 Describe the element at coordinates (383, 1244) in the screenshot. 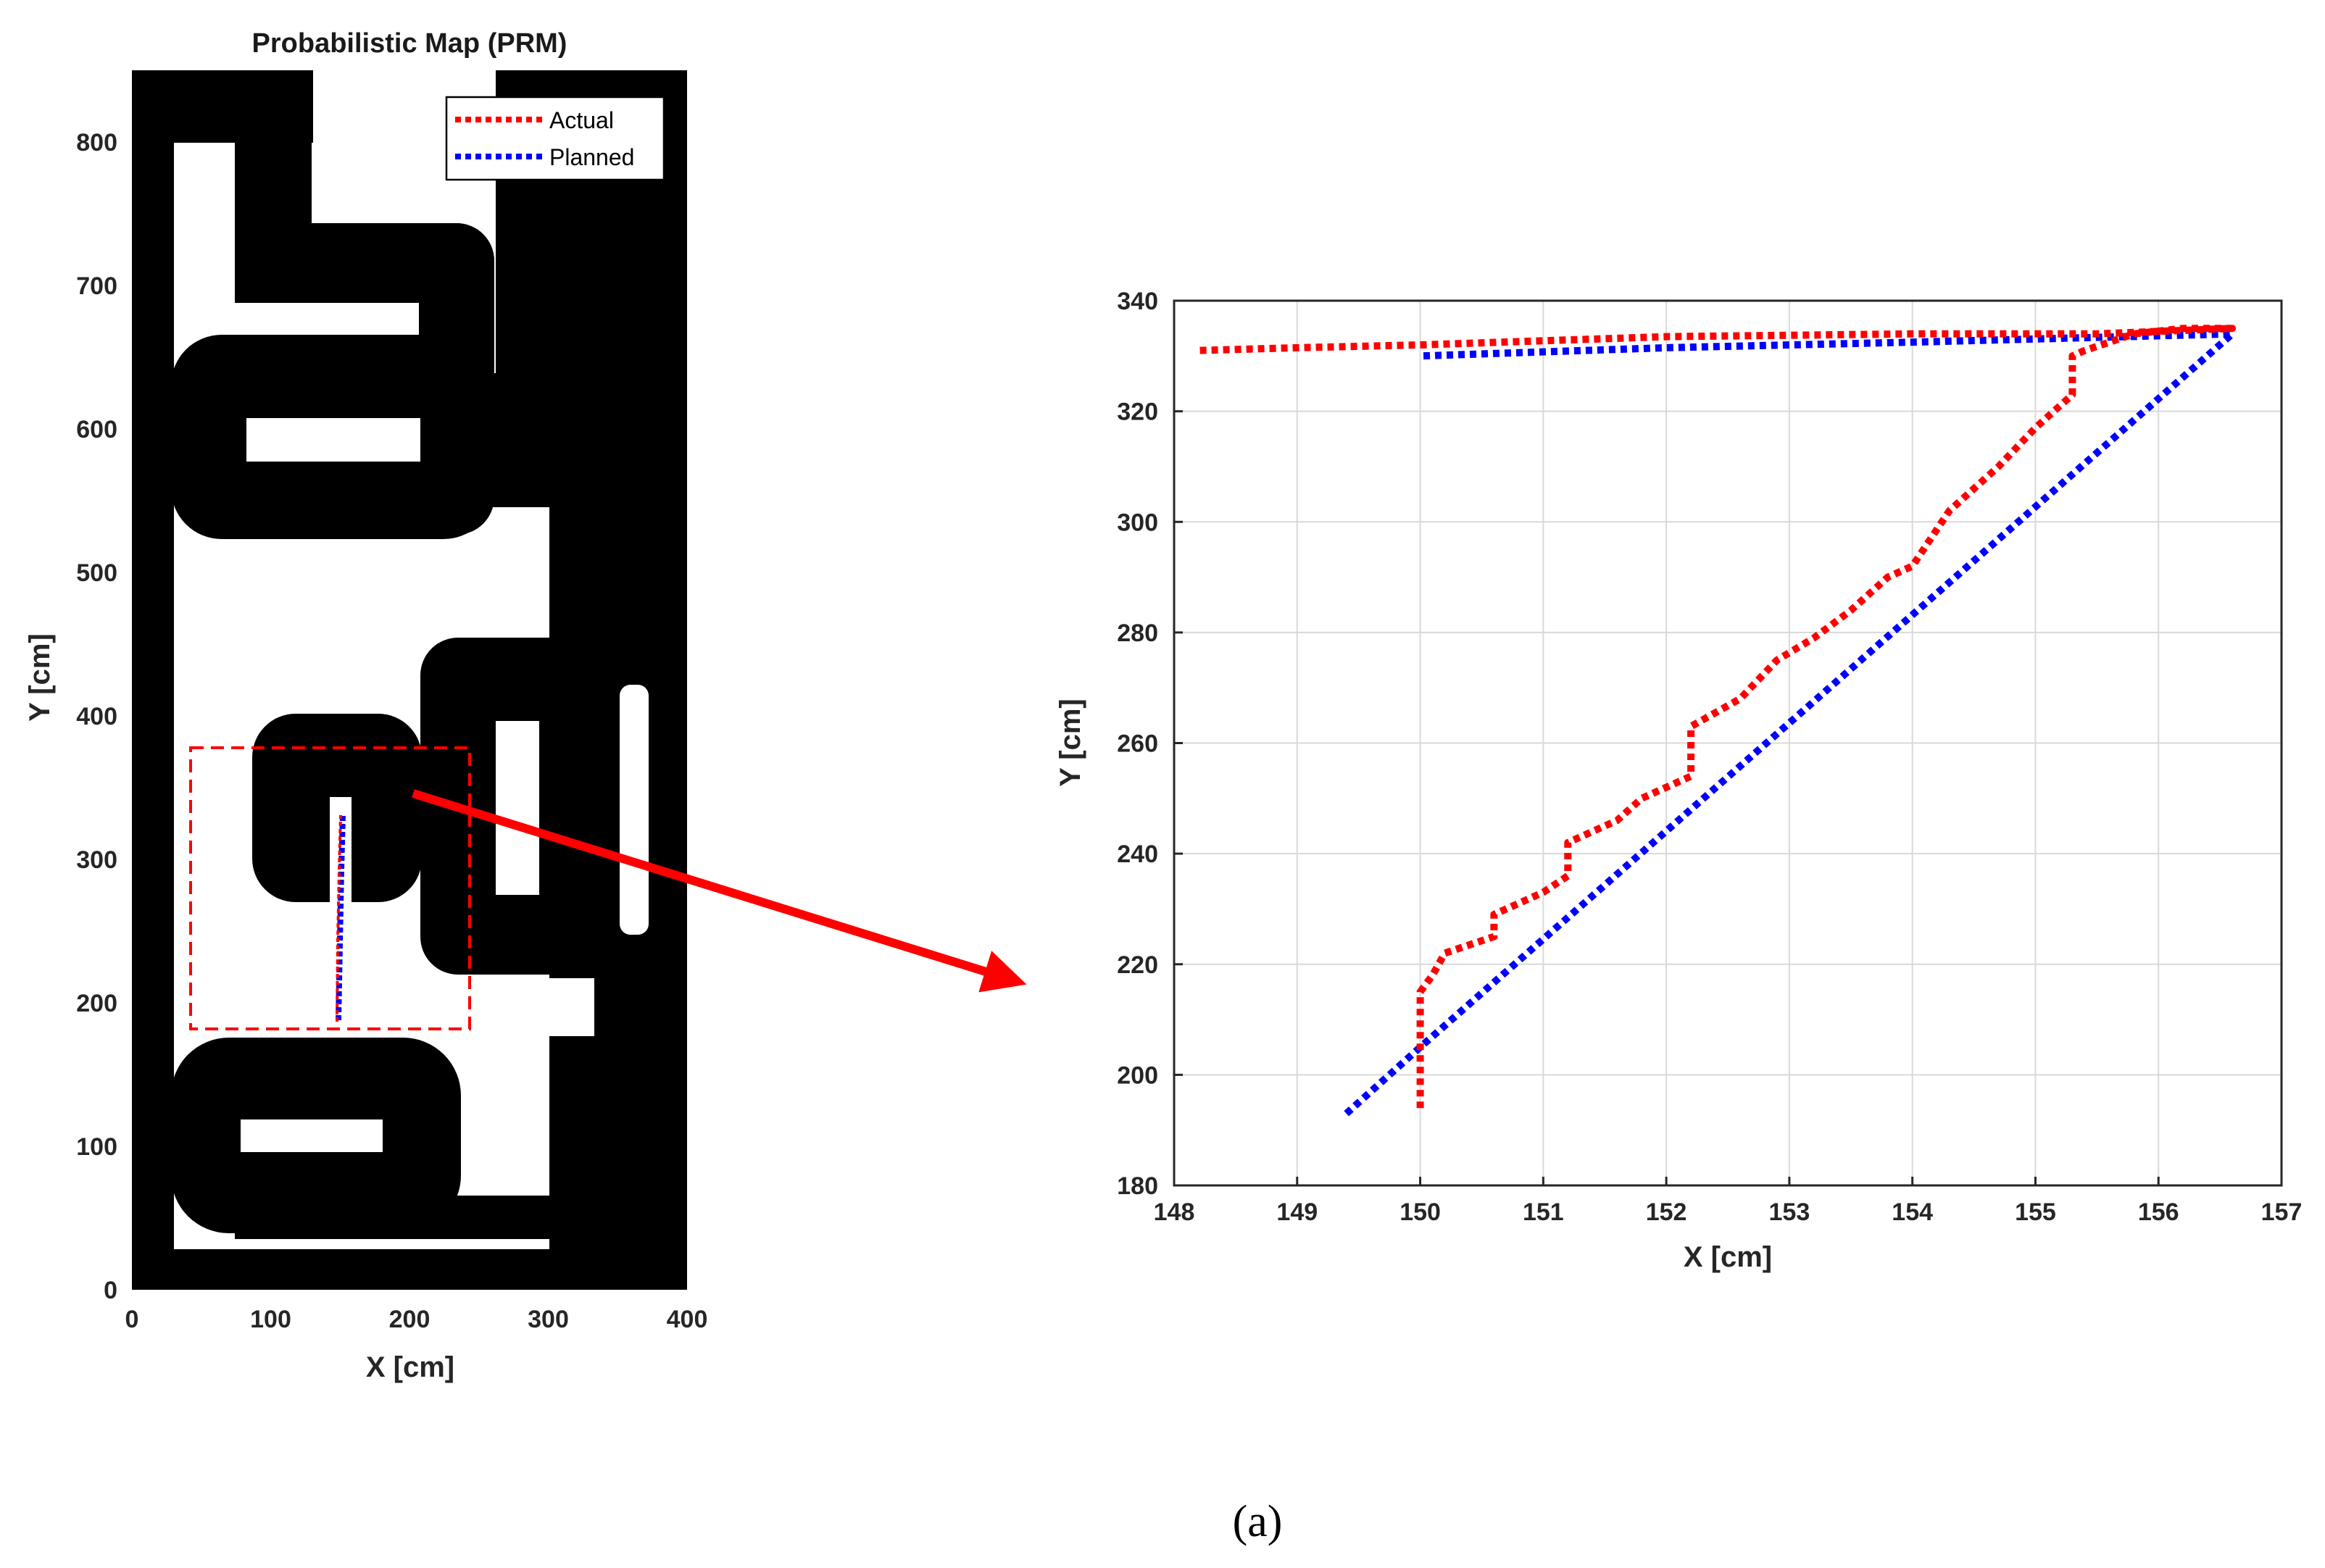

I see `free-region-bottom-strip` at that location.